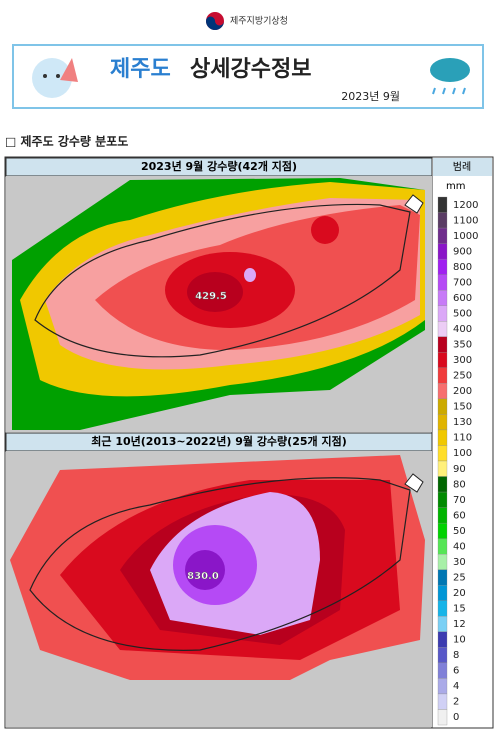 Image resolution: width=498 pixels, height=740 pixels. What do you see at coordinates (462, 329) in the screenshot?
I see `legend-label: 400` at bounding box center [462, 329].